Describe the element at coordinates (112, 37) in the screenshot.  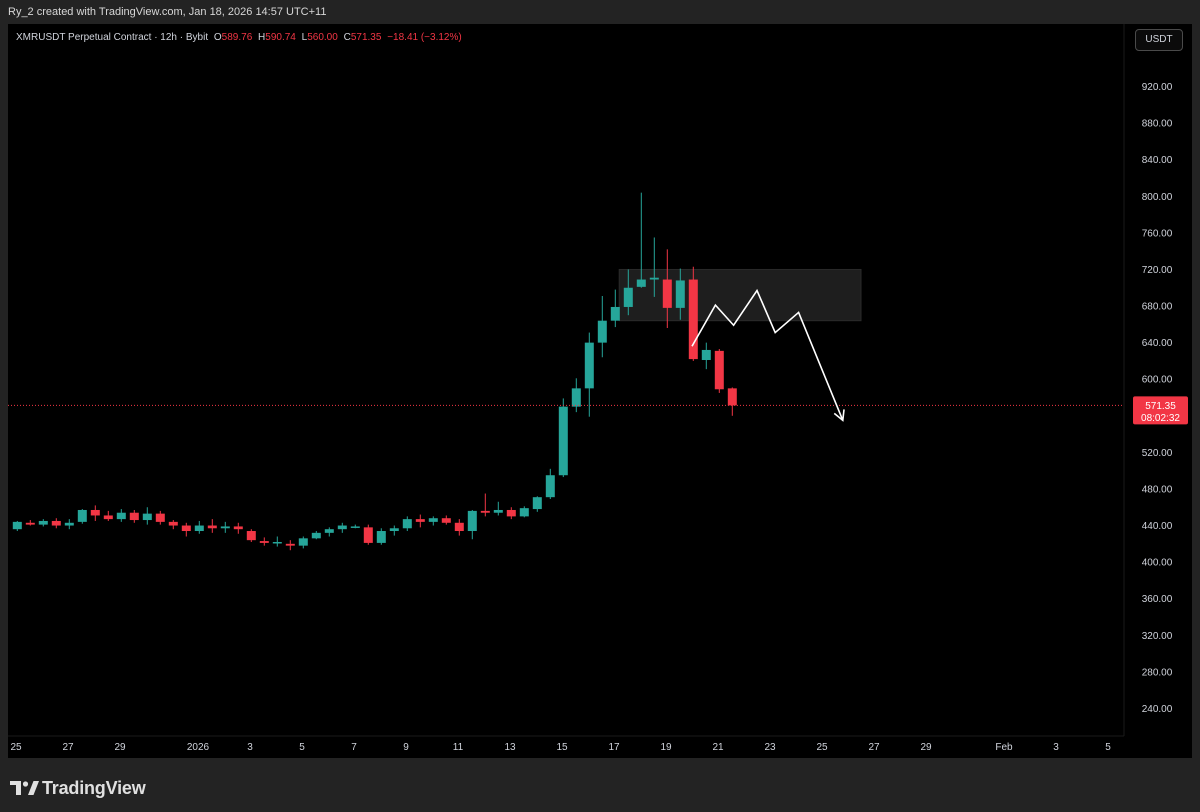
I see `symbol-title: XMRUSDT Perpetual Contract · 12h · Bybit` at that location.